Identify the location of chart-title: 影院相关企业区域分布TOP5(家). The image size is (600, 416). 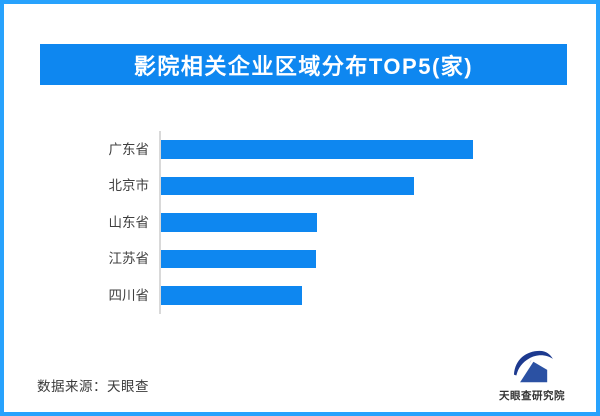
(303, 66).